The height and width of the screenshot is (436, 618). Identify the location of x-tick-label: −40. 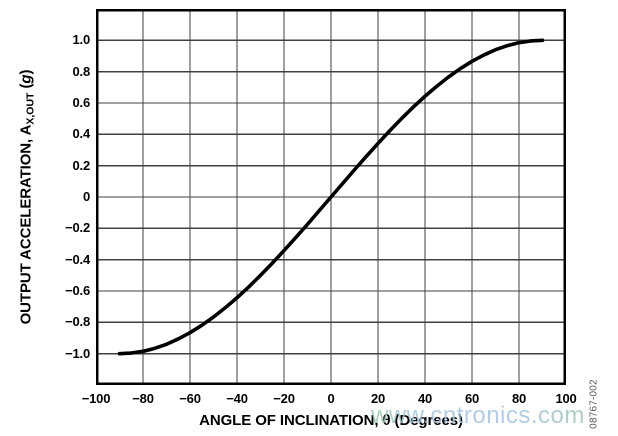
(237, 398).